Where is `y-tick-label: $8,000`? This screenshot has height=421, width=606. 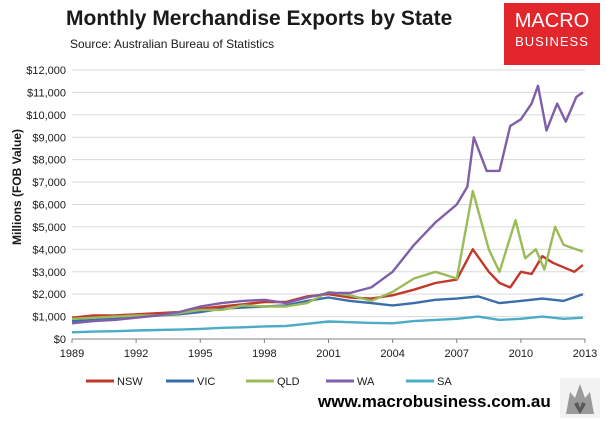
y-tick-label: $8,000 is located at coordinates (49, 161).